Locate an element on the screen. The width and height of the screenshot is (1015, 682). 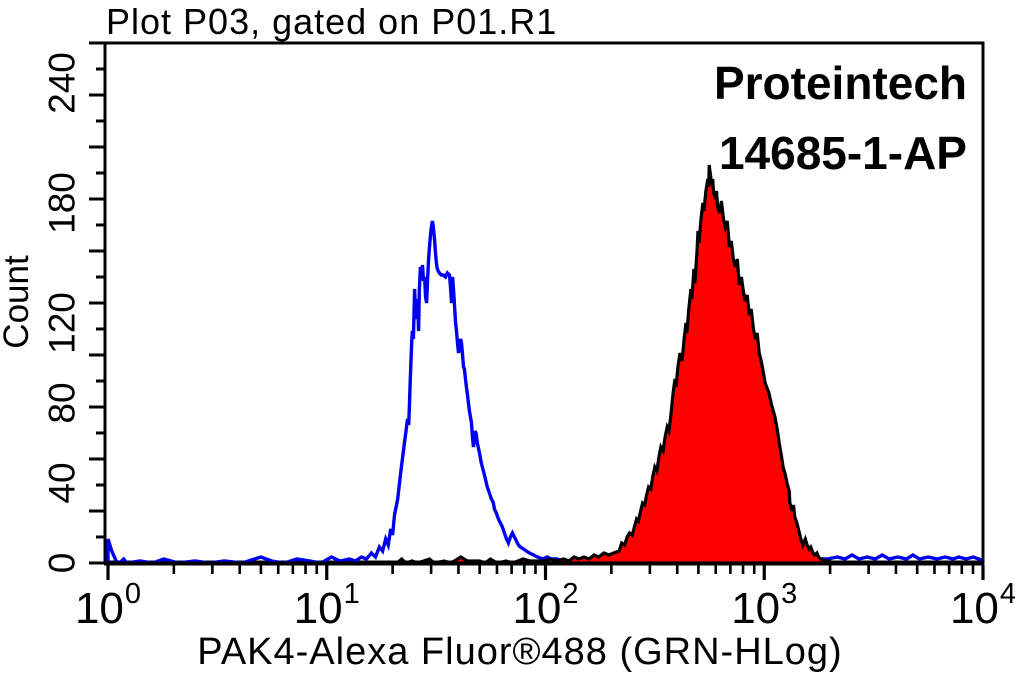
x-tick-label: 10⁴ is located at coordinates (982, 605).